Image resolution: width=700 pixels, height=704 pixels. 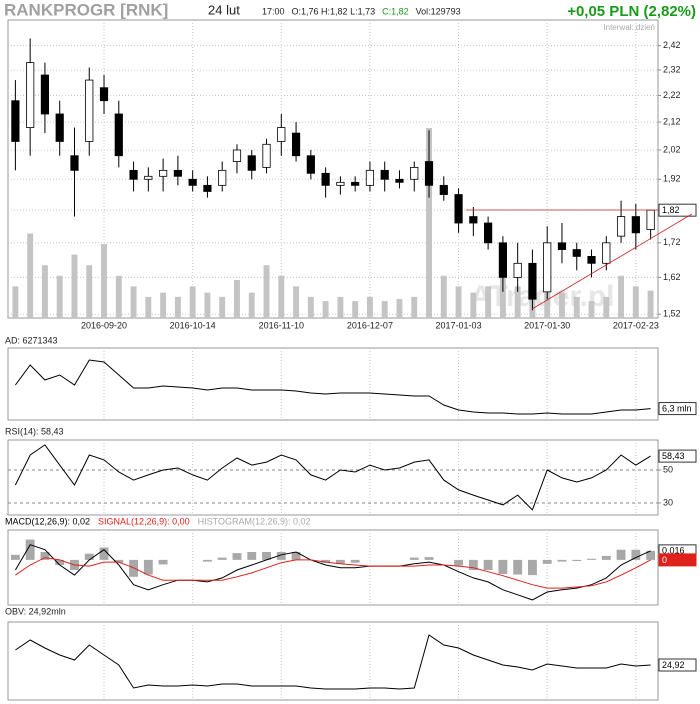 I want to click on last-value-label: 6,3 mln, so click(x=677, y=408).